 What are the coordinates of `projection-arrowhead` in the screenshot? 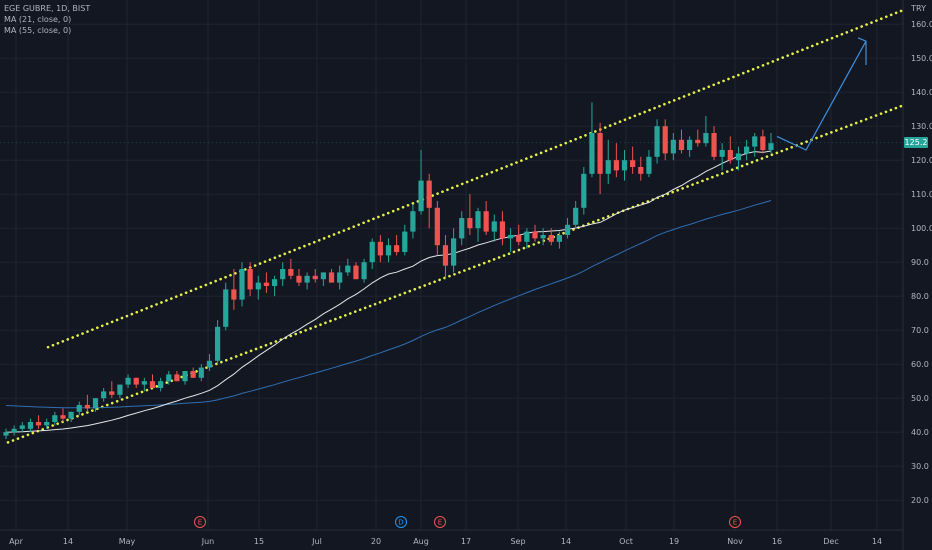 It's located at (862, 51).